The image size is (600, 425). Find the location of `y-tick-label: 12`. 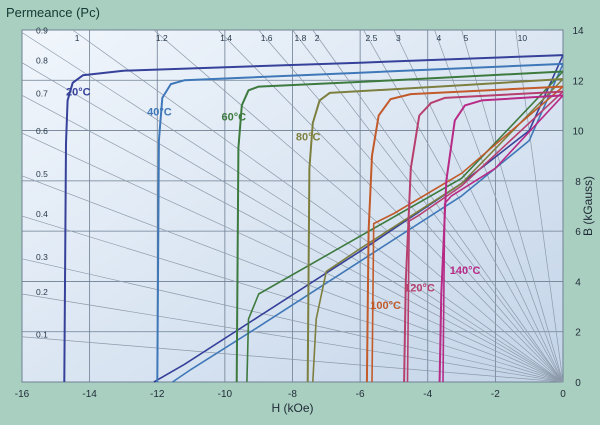

y-tick-label: 12 is located at coordinates (578, 81).